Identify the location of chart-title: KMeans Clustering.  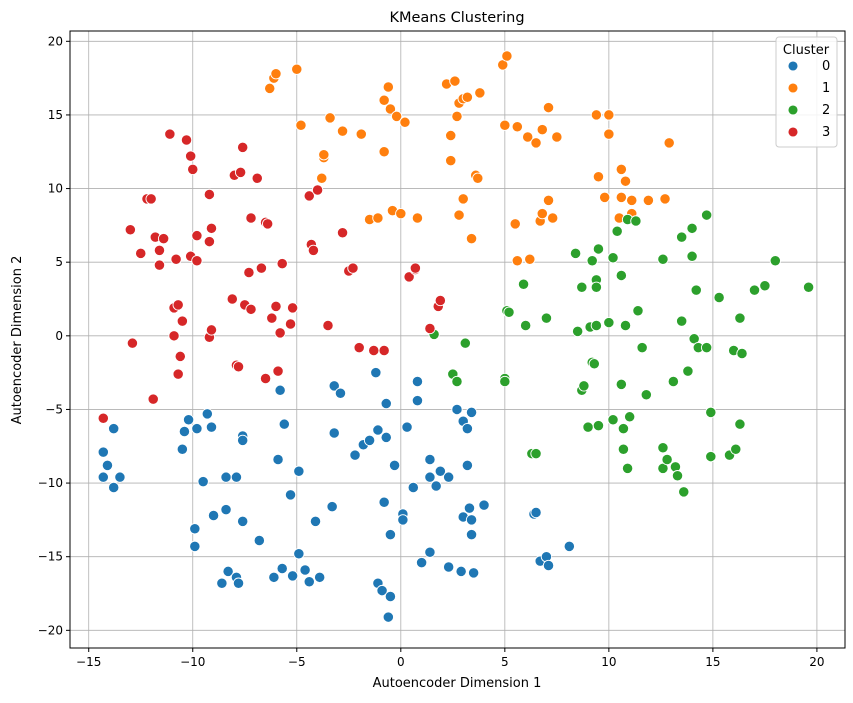
(456, 18).